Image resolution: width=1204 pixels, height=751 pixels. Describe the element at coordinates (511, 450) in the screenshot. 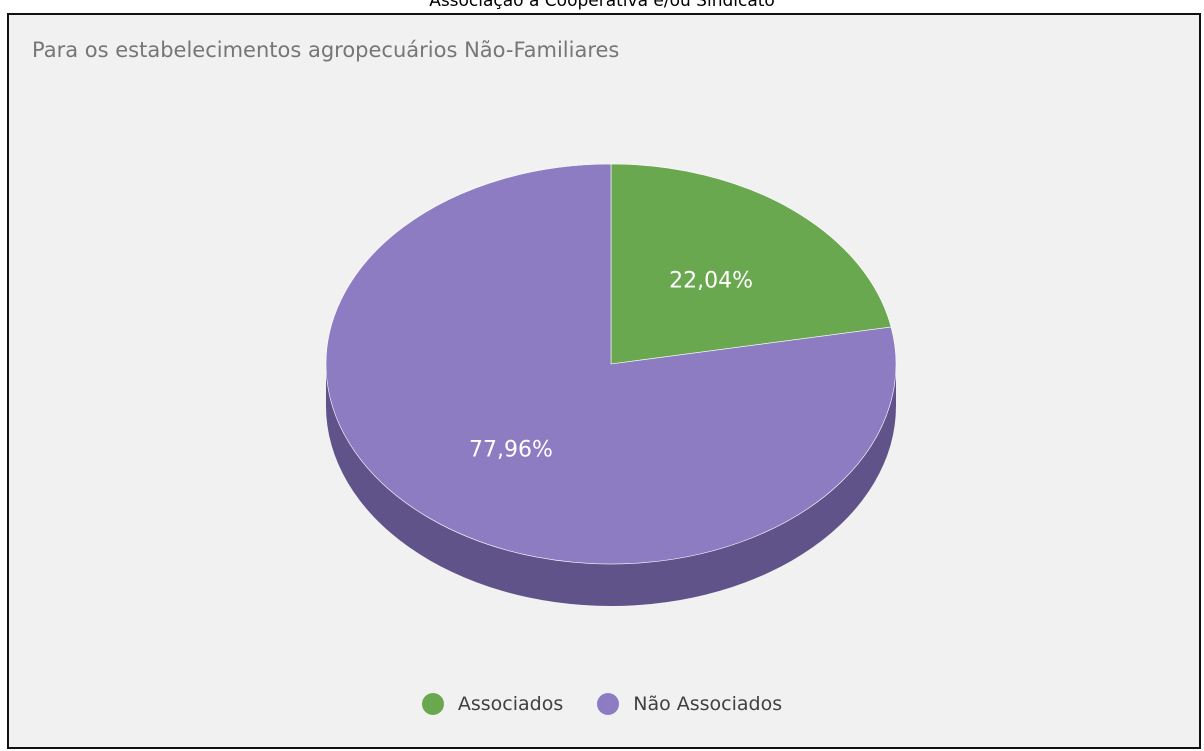

I see `data-label-nao-associados: 77,96%` at that location.